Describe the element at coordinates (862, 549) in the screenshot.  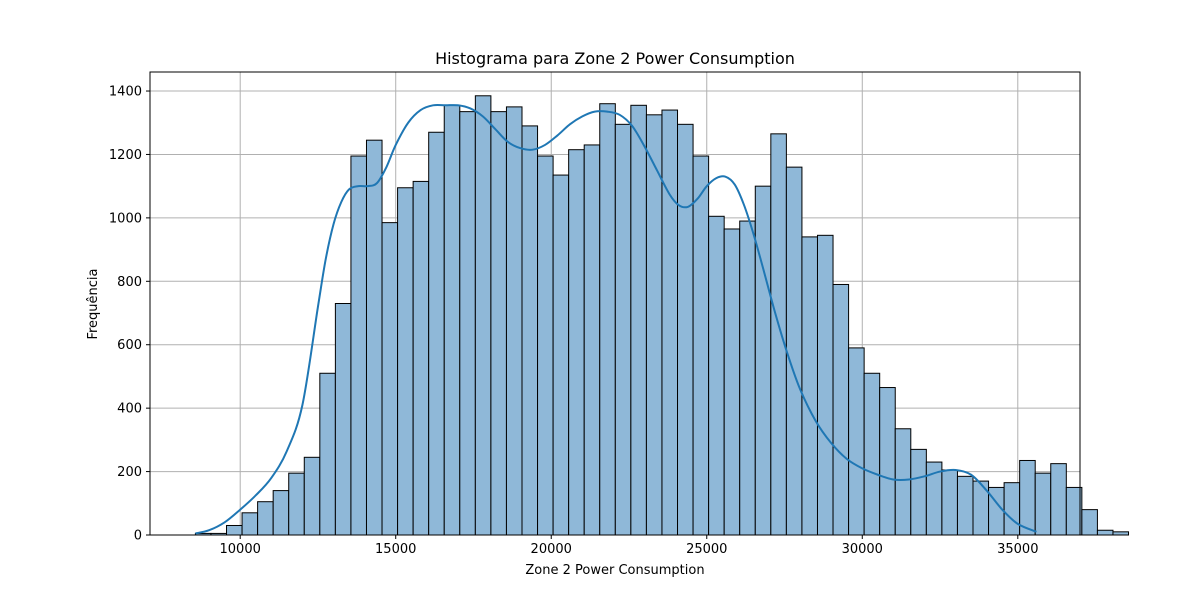
I see `x-tick-label: 30000` at that location.